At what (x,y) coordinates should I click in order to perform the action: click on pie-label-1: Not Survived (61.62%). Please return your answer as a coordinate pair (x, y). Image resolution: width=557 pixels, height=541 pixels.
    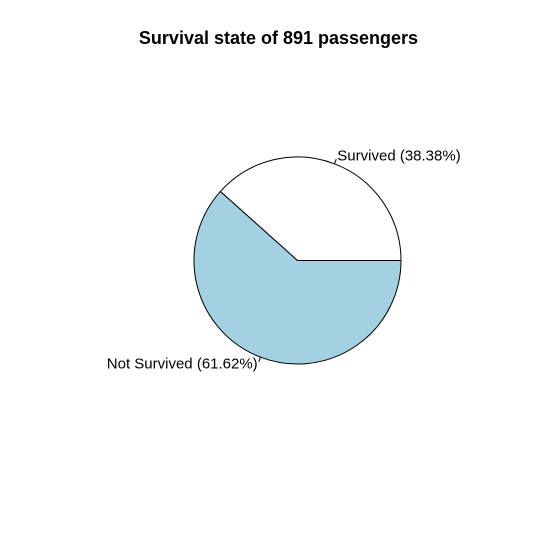
    Looking at the image, I should click on (182, 364).